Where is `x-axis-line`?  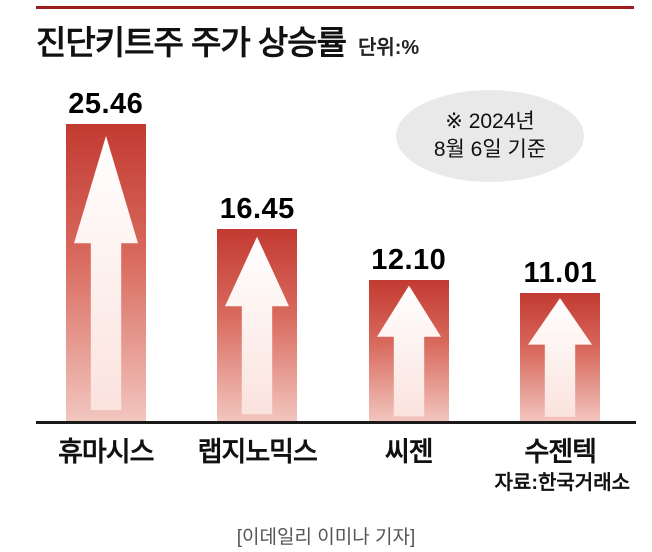
x-axis-line is located at coordinates (336, 422).